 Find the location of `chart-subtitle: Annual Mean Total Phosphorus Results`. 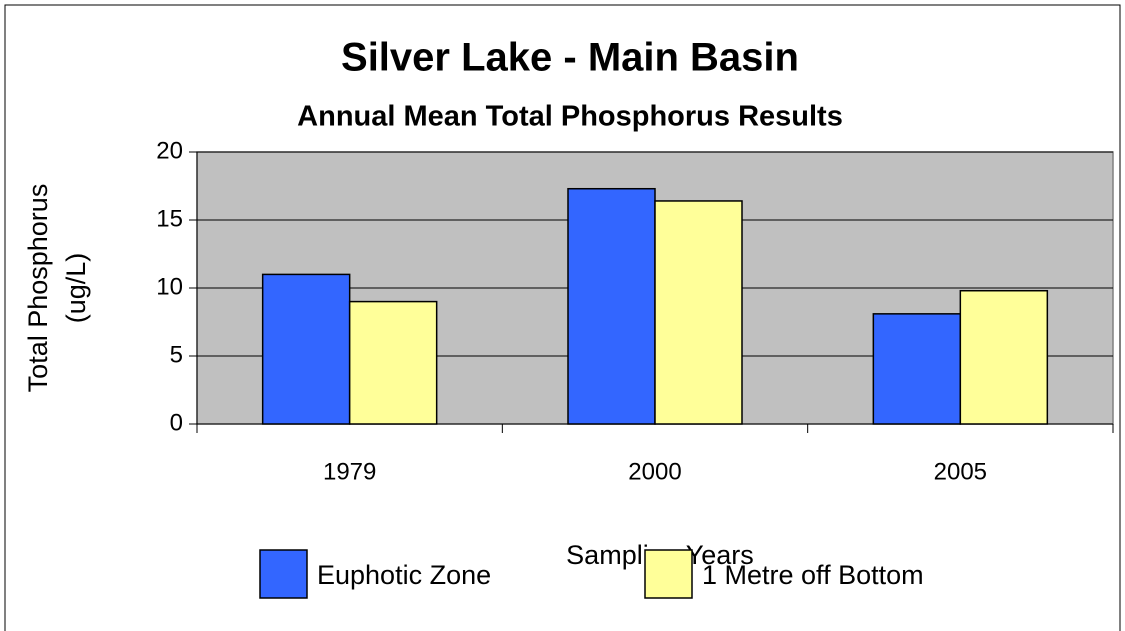

chart-subtitle: Annual Mean Total Phosphorus Results is located at coordinates (570, 117).